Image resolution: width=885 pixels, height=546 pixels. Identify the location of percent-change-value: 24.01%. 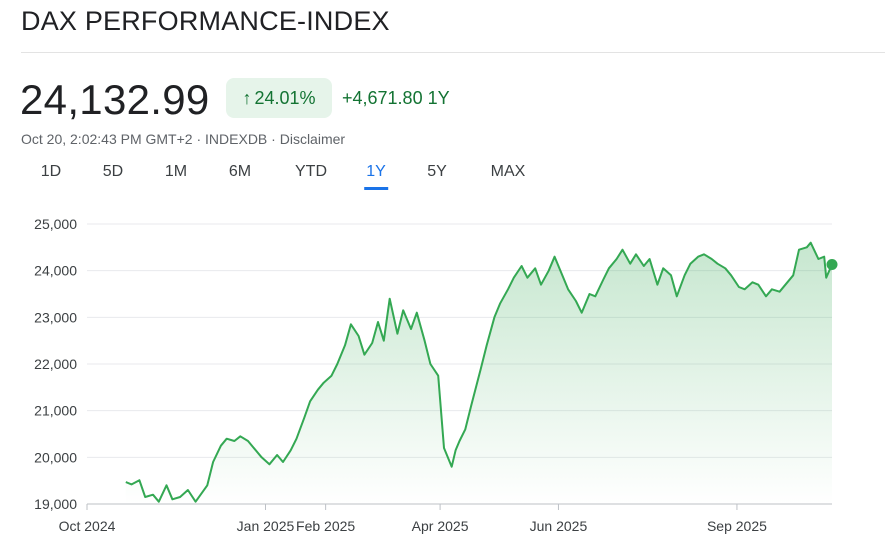
(285, 97).